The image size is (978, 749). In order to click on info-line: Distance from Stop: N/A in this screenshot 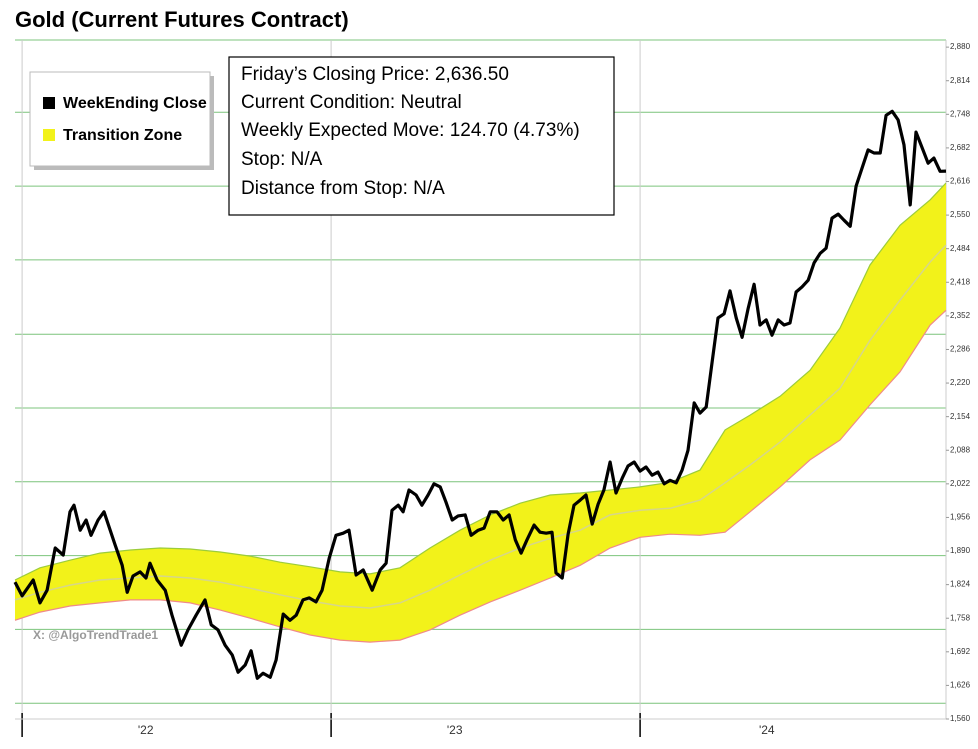, I will do `click(343, 188)`.